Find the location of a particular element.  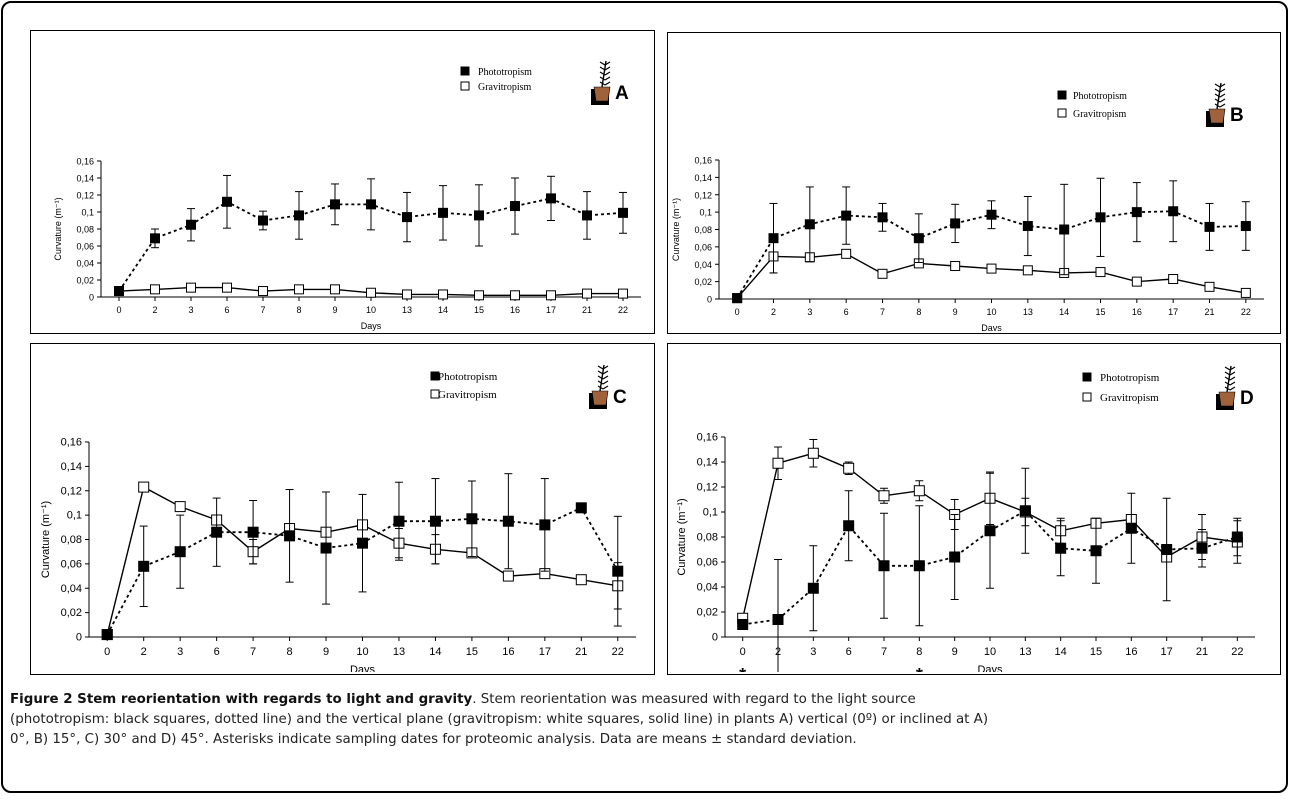

y-tick-label: 0,06 is located at coordinates (71, 564).